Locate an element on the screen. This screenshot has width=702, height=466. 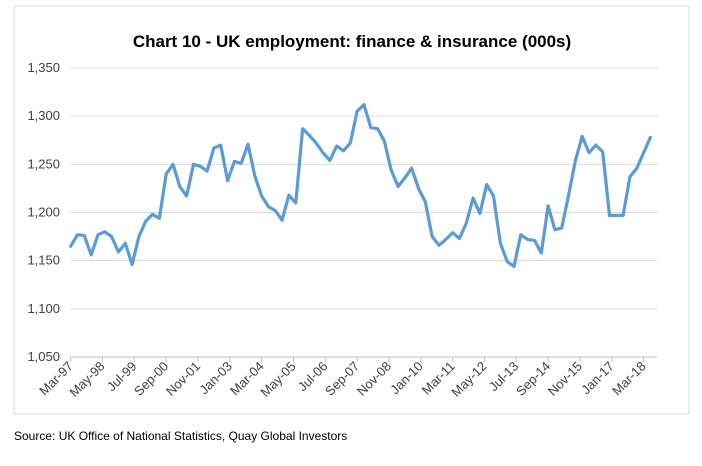
y-tick-label: 1,100 is located at coordinates (43, 308).